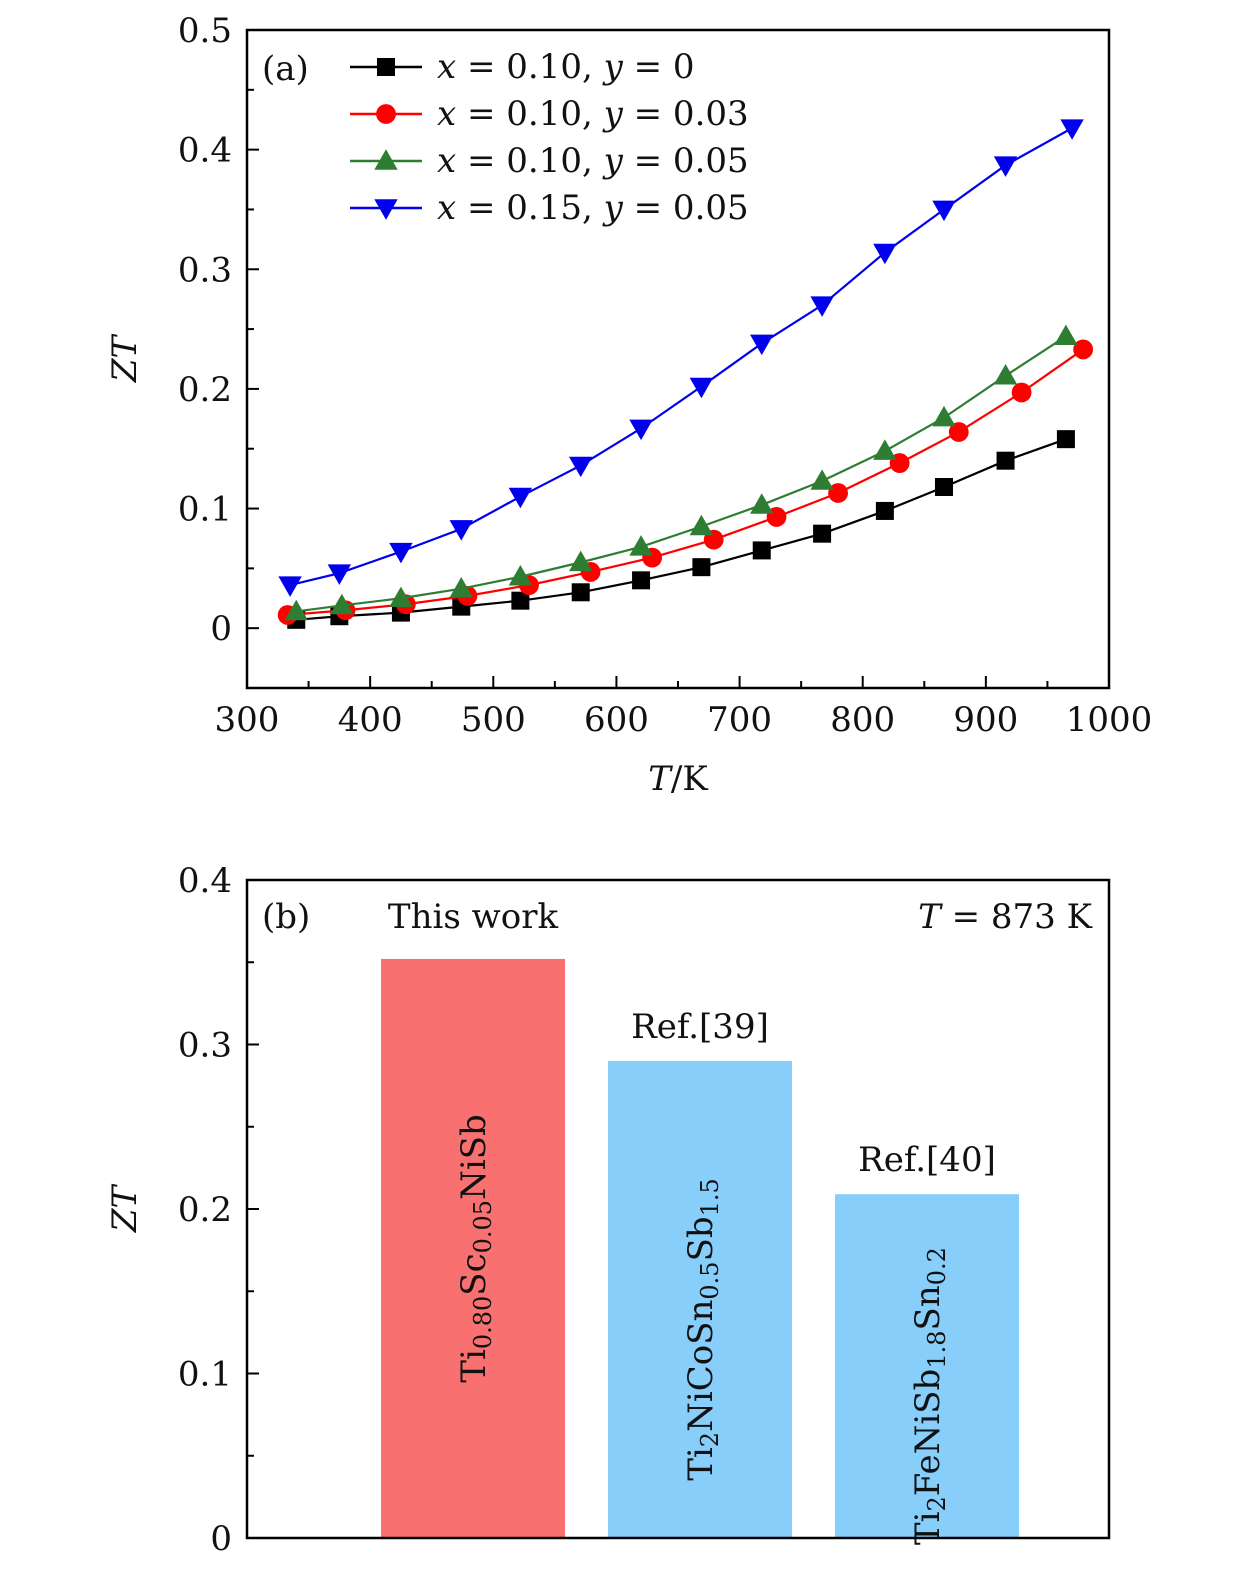  I want to click on formula-subscript: 2, so click(710, 1439).